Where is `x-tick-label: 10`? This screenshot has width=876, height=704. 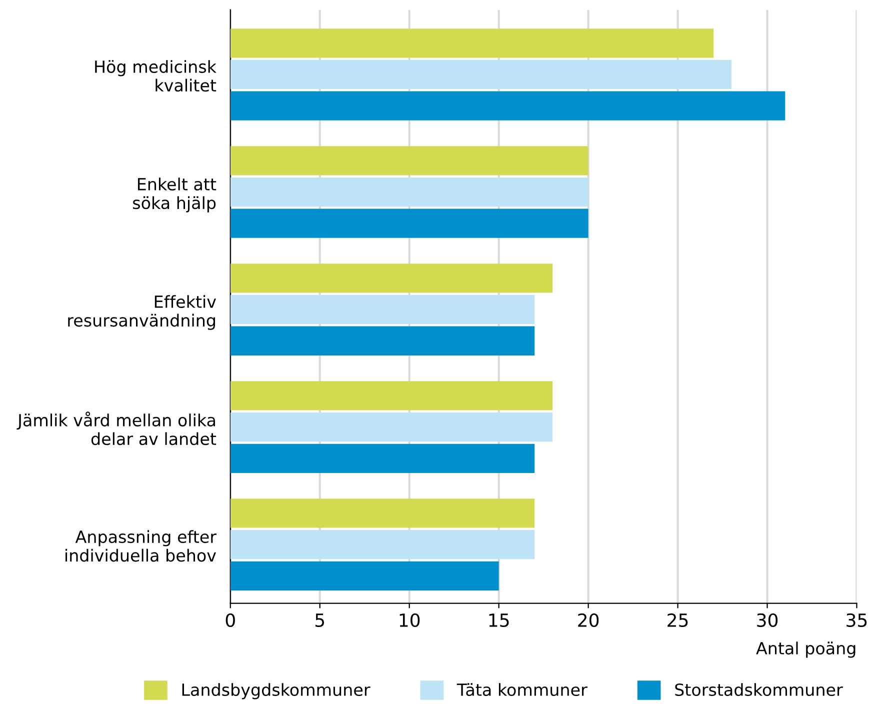
x-tick-label: 10 is located at coordinates (410, 620).